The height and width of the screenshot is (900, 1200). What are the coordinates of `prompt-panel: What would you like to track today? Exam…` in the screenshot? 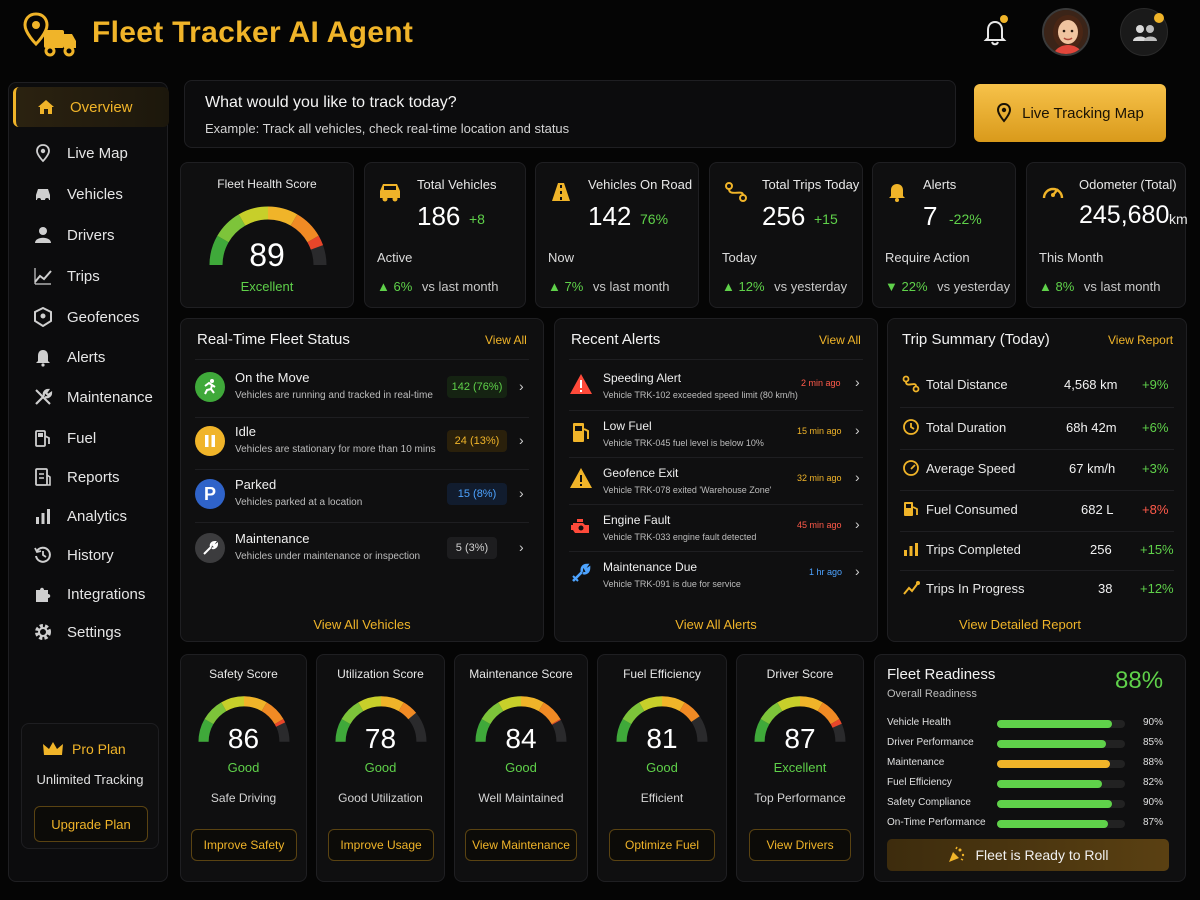 It's located at (570, 114).